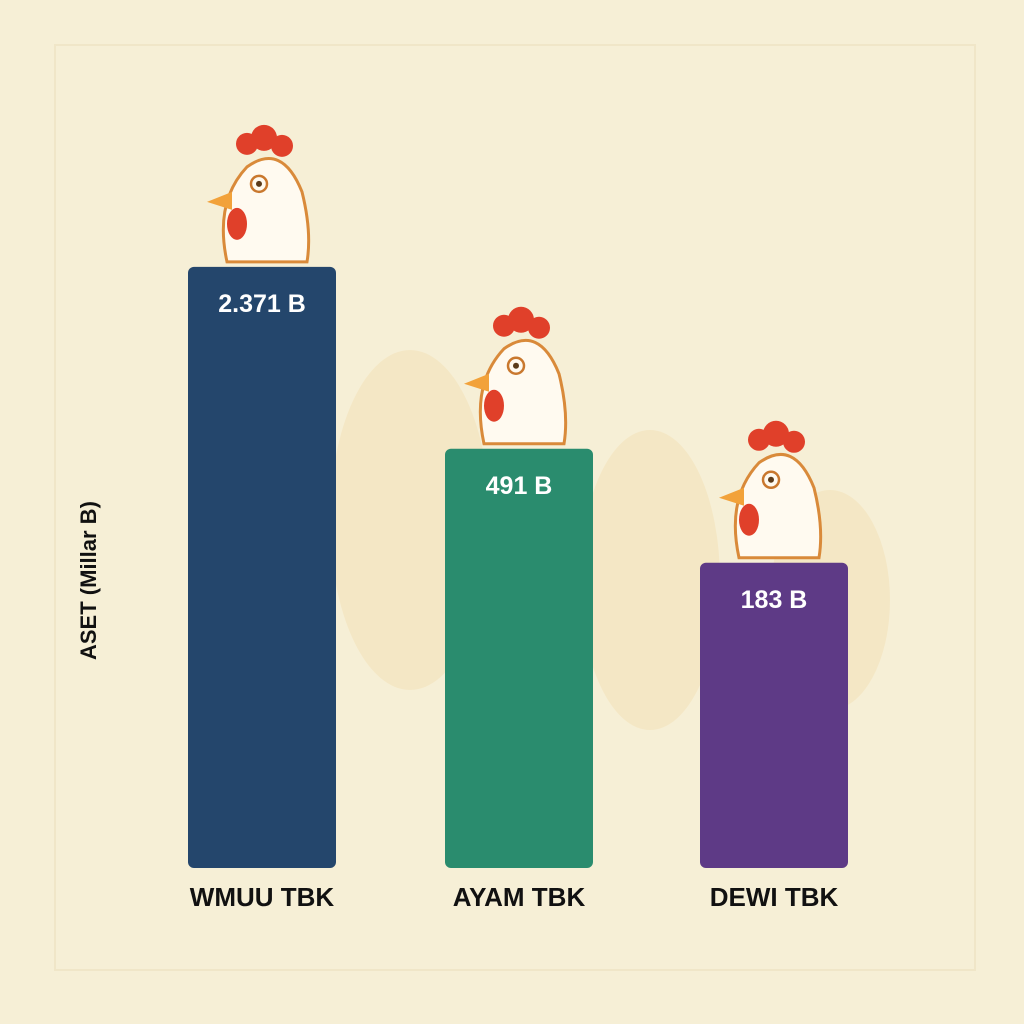 This screenshot has width=1024, height=1024. I want to click on x-tick-label: AYAM TBK, so click(519, 897).